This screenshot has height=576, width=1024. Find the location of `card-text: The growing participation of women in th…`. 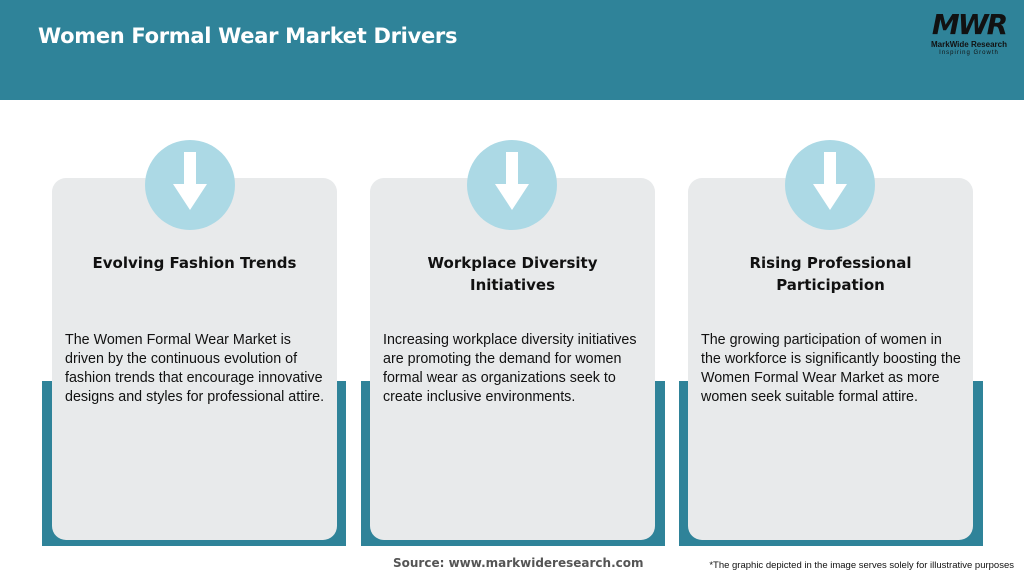

card-text: The growing participation of women in th… is located at coordinates (831, 368).